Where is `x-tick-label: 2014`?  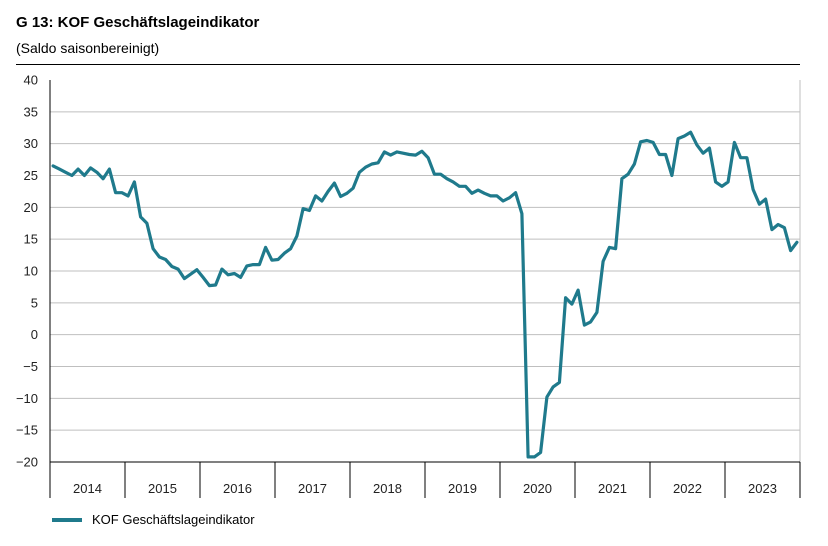 x-tick-label: 2014 is located at coordinates (87, 488).